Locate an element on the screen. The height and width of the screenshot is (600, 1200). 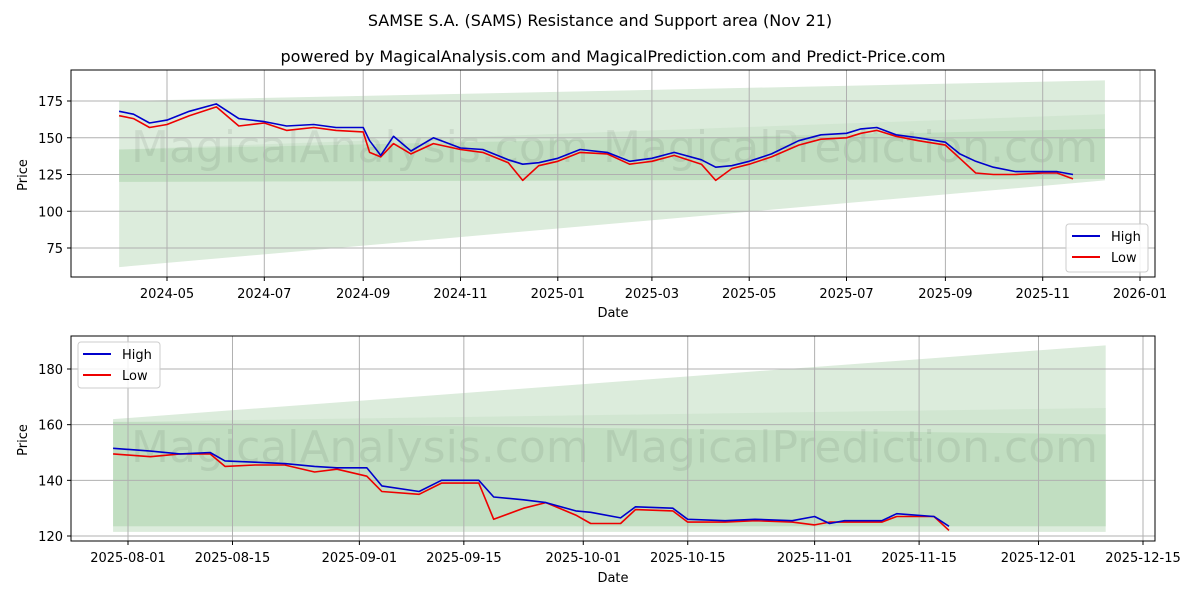
y-tick-label: 160 is located at coordinates (50, 426).